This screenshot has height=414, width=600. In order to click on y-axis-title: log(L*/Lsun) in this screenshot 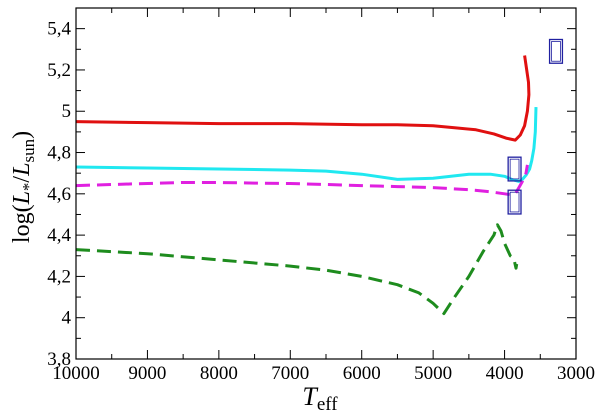, I will do `click(23, 187)`.